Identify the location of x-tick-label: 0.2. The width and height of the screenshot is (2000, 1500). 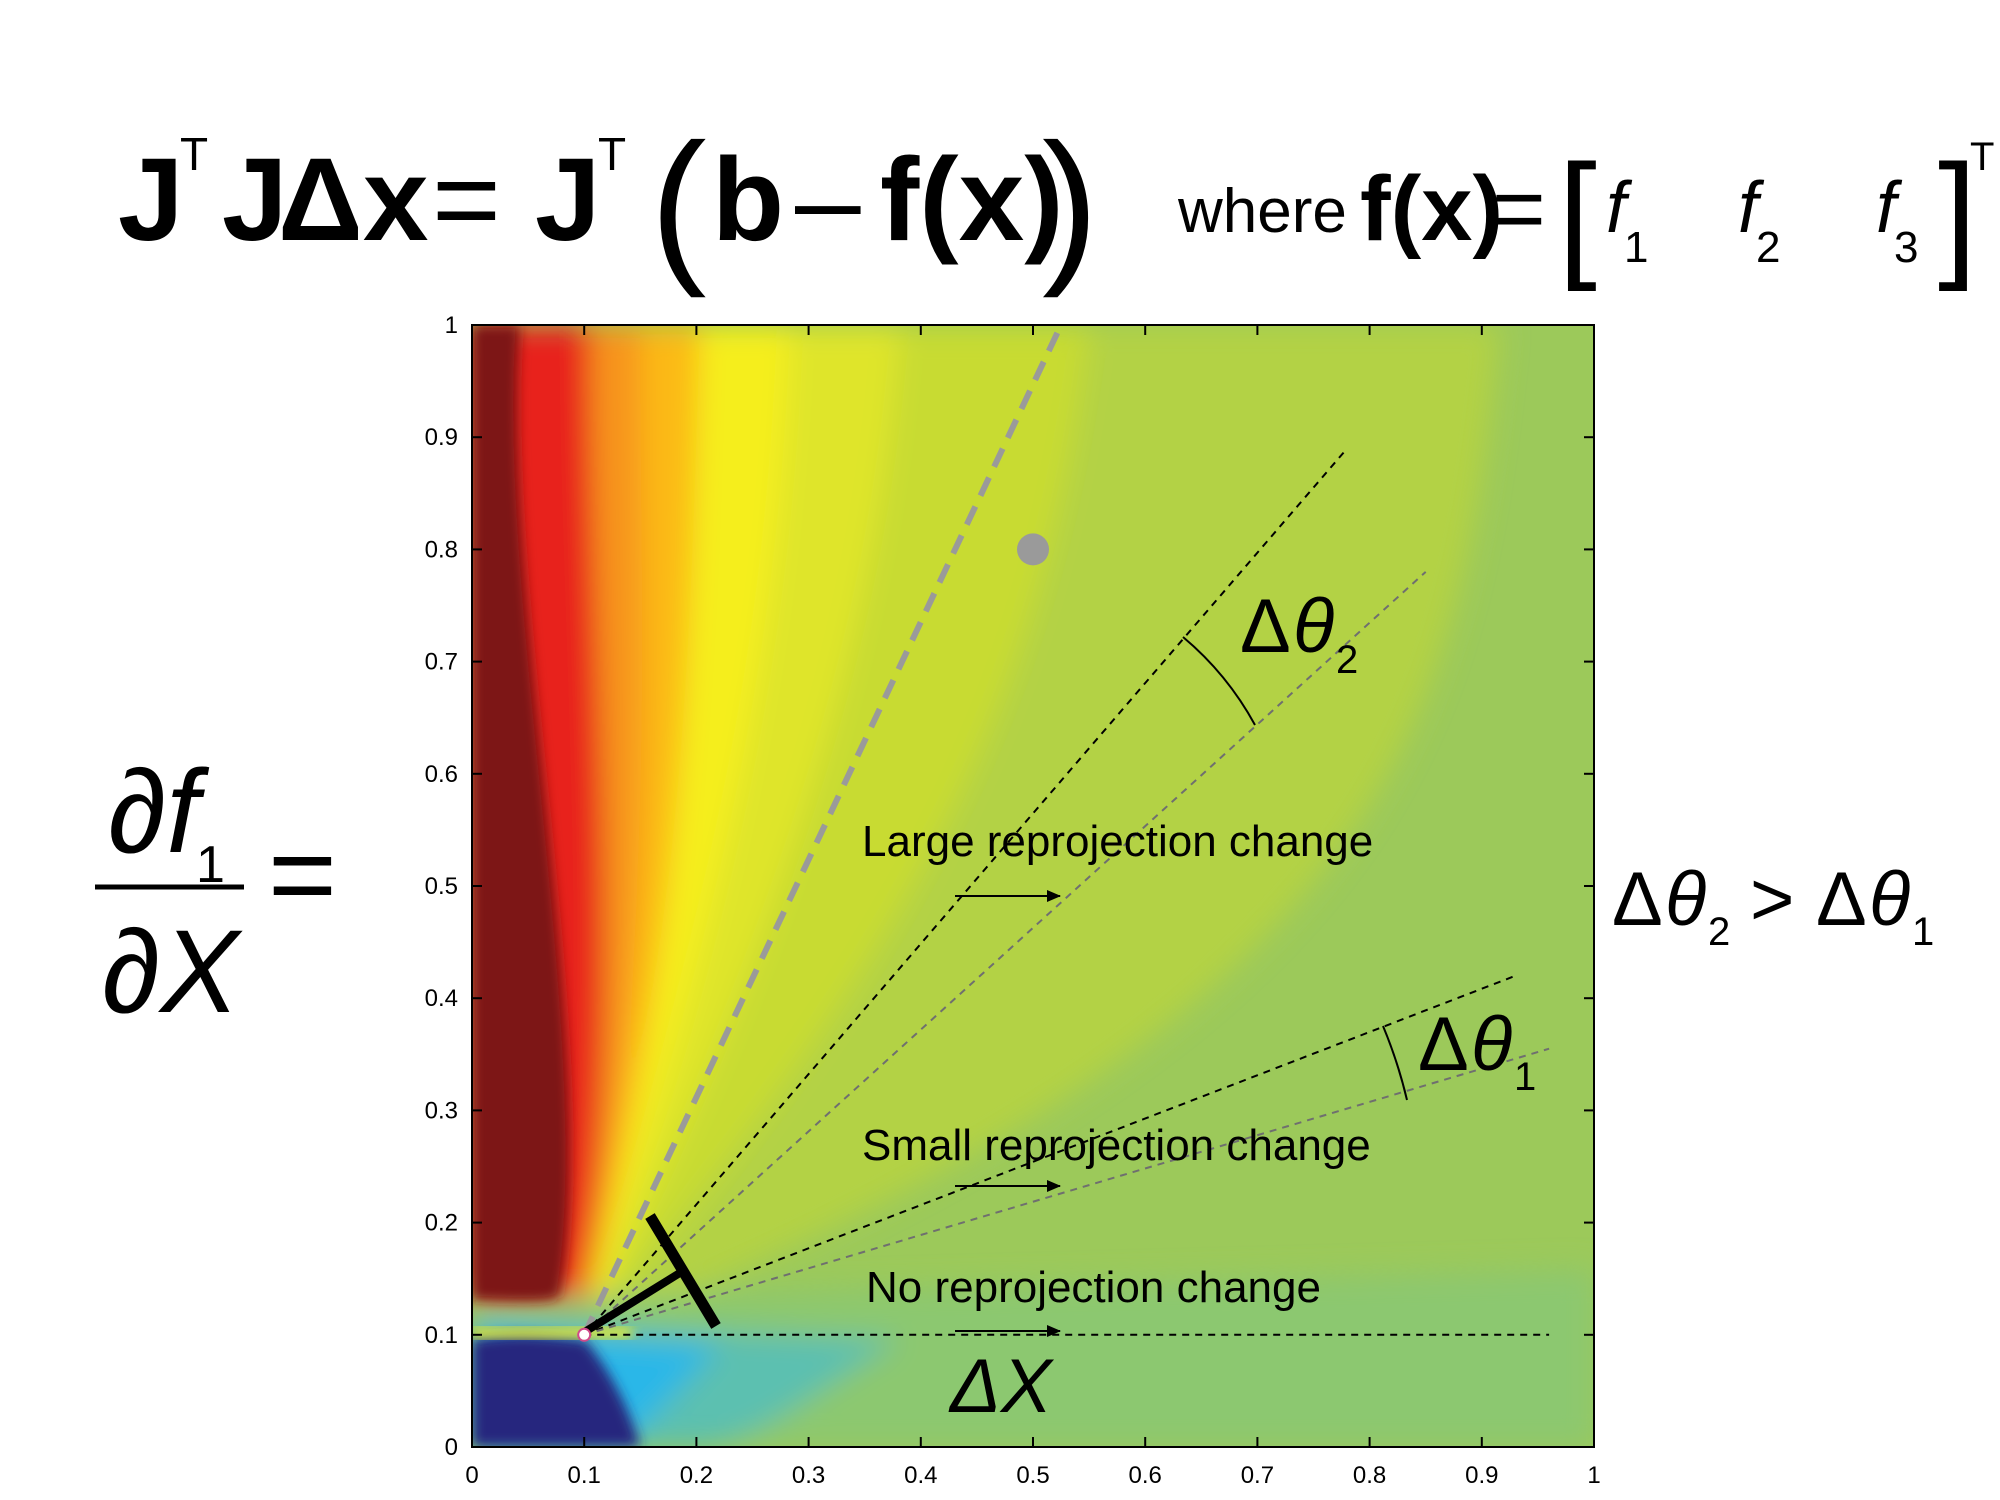
(696, 1475).